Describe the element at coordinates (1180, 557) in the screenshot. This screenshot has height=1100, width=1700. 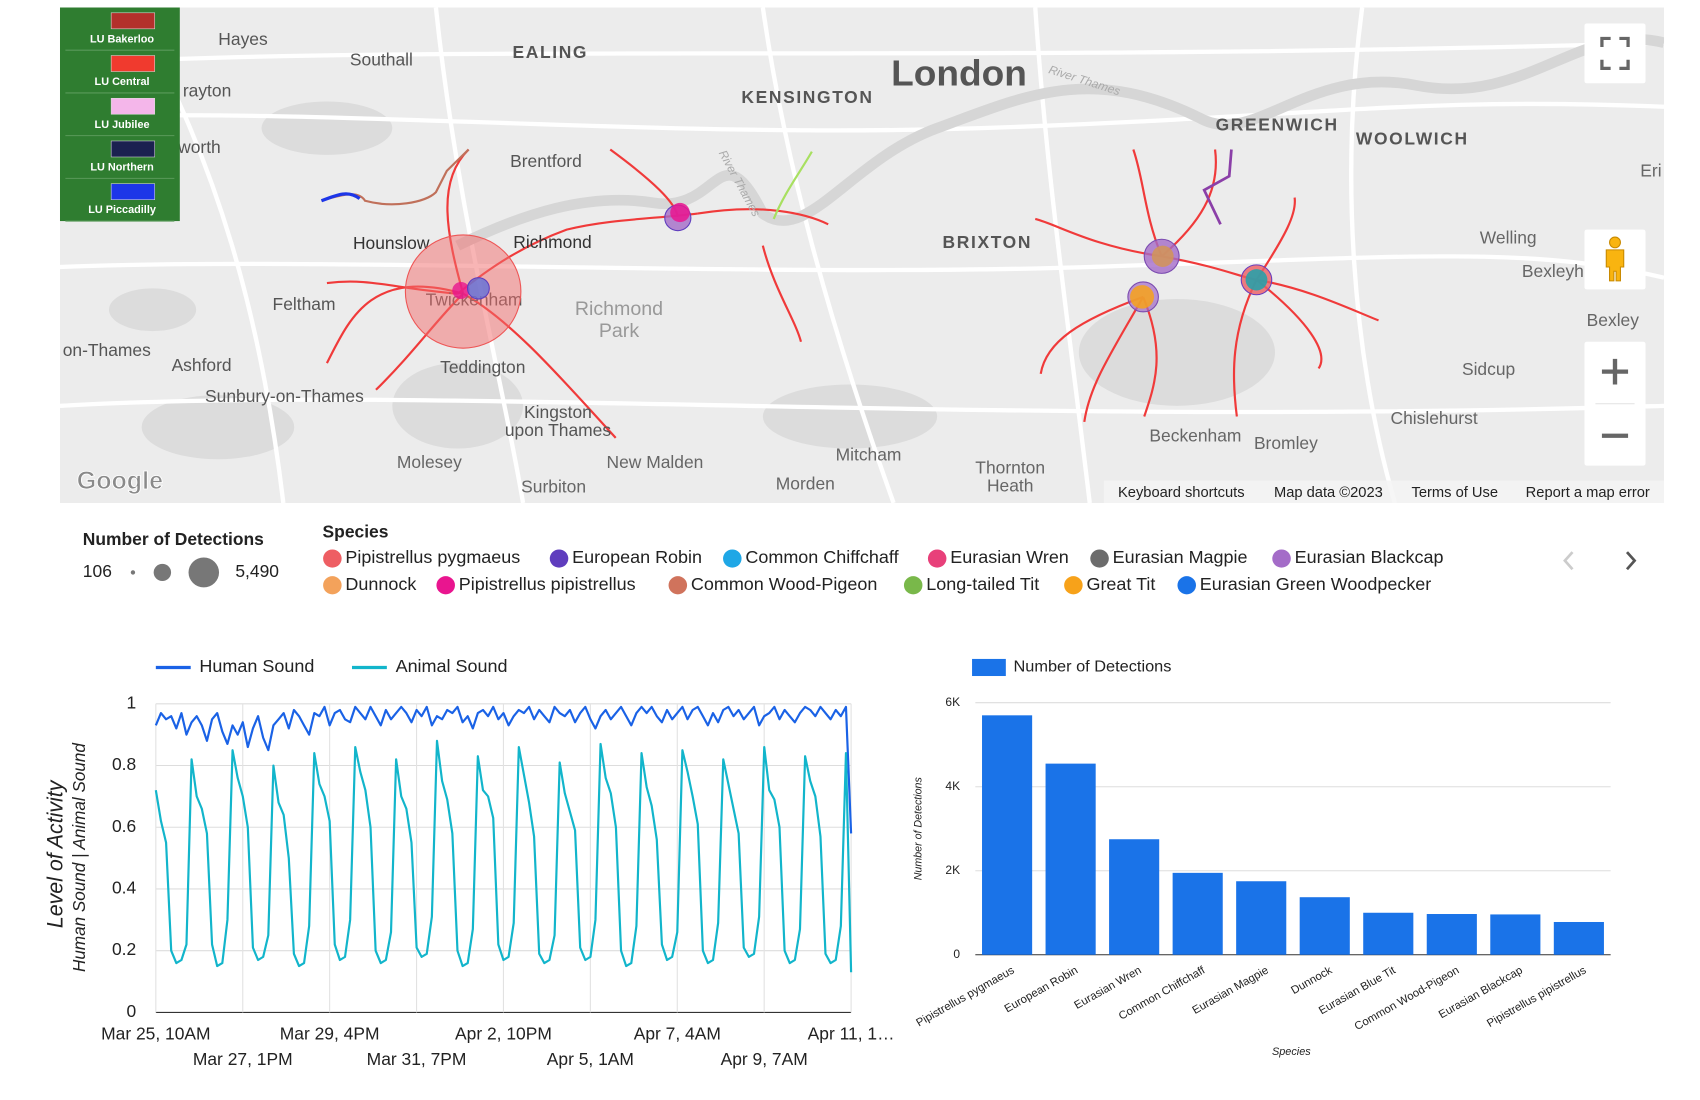
I see `species-name: Eurasian Magpie` at that location.